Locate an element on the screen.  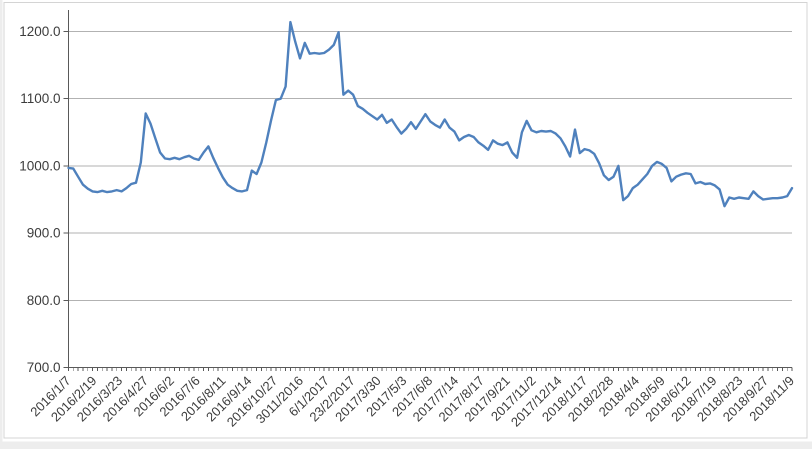
outer-margin-bottom is located at coordinates (406, 445).